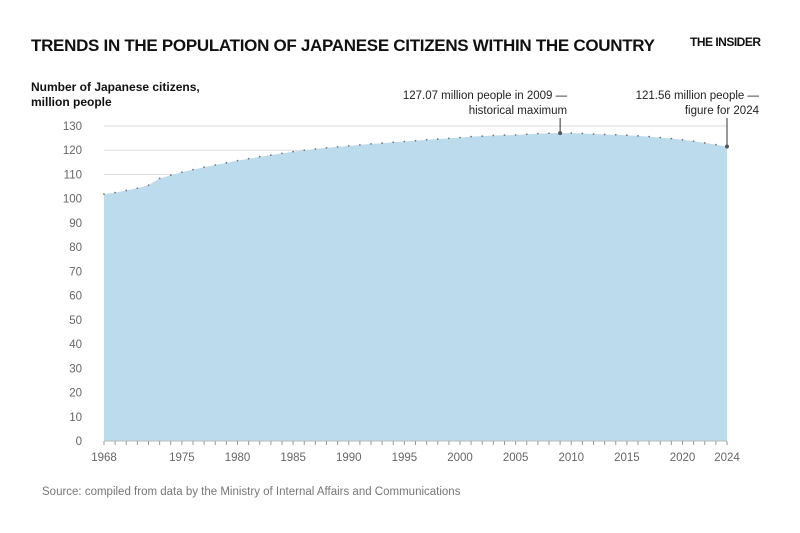 This screenshot has height=533, width=800. Describe the element at coordinates (460, 458) in the screenshot. I see `x-tick-label: 2000` at that location.